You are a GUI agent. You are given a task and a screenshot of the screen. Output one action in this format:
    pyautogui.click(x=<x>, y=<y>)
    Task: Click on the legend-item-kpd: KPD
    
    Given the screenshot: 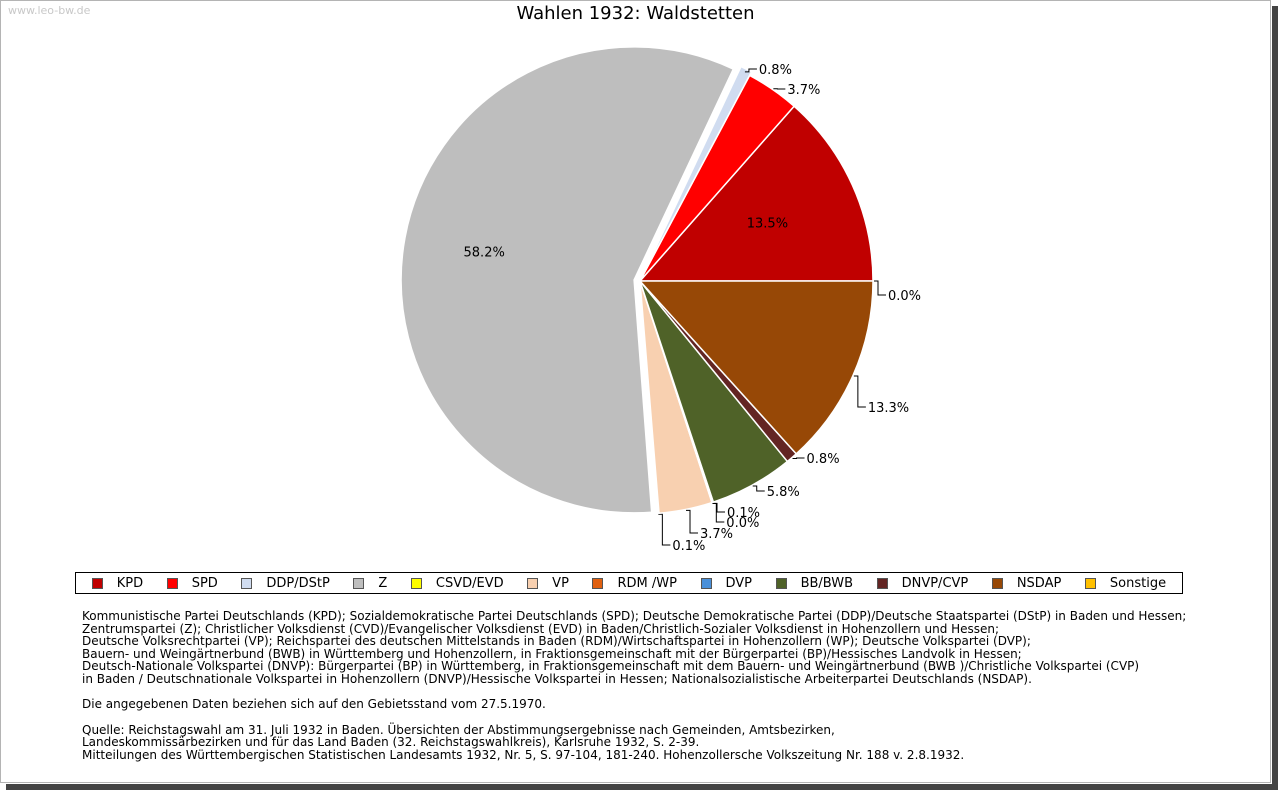 What is the action you would take?
    pyautogui.click(x=117, y=583)
    